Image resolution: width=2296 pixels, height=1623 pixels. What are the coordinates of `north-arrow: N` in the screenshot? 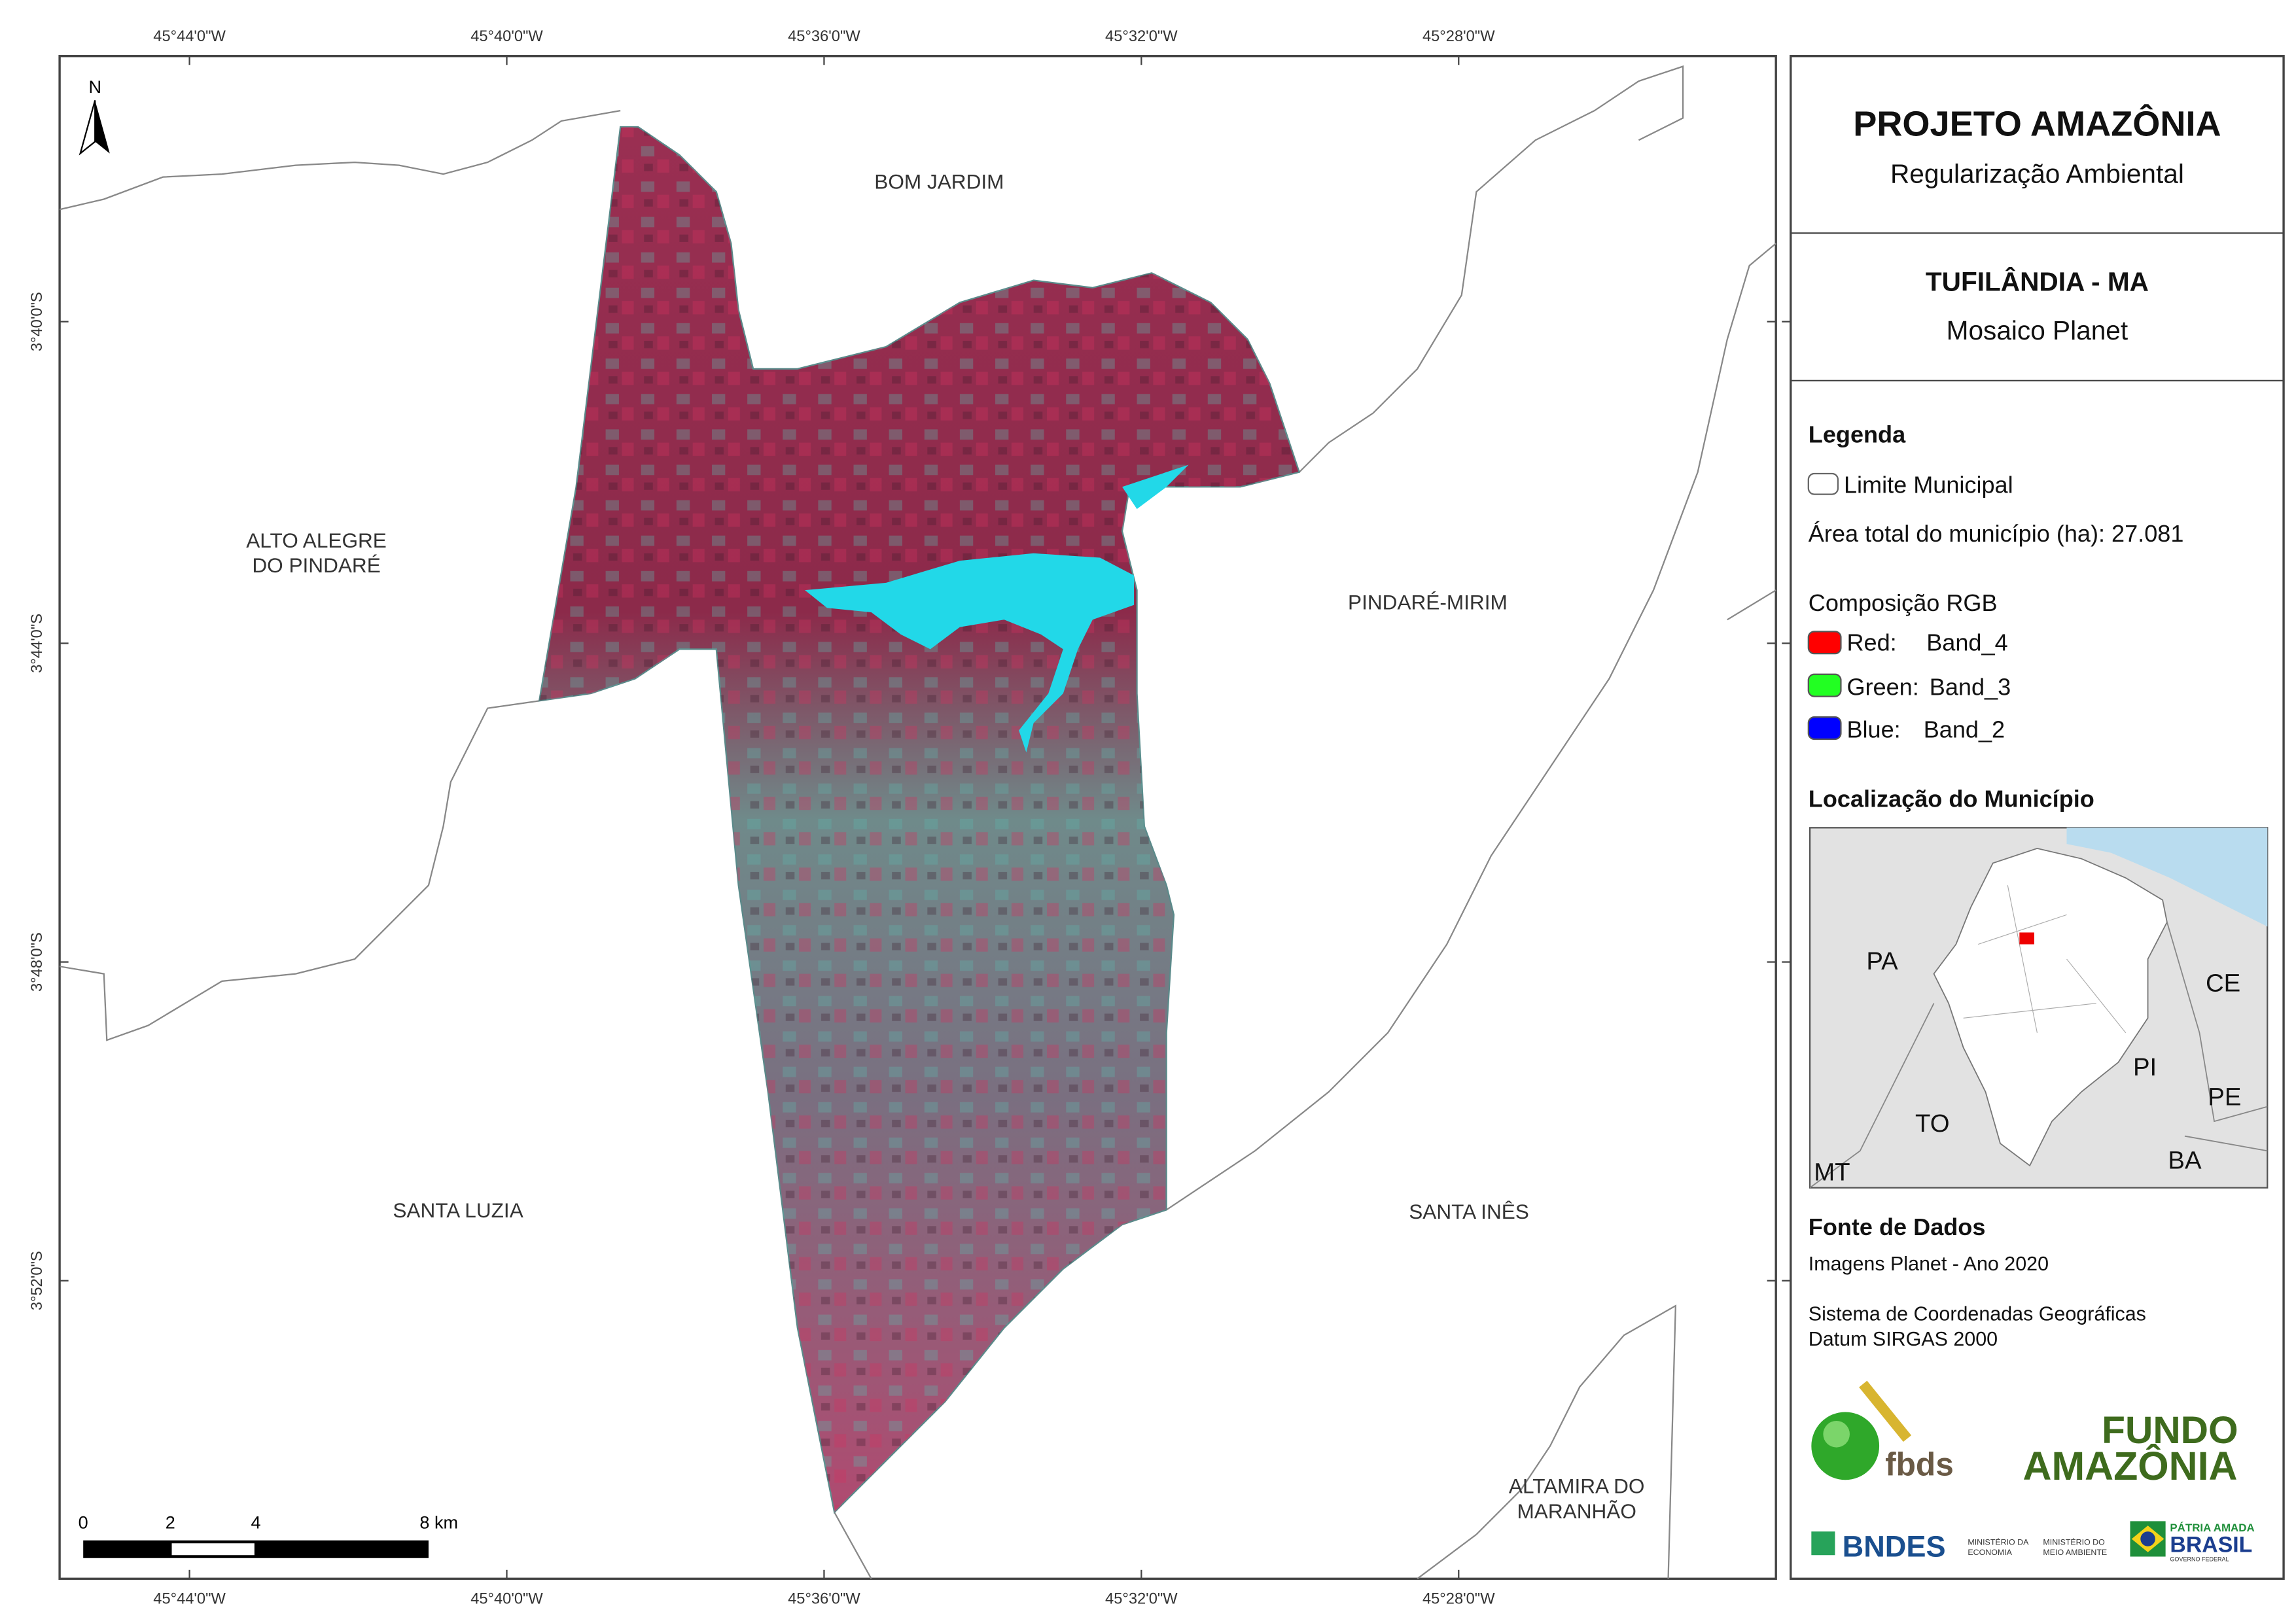 It's located at (95, 117).